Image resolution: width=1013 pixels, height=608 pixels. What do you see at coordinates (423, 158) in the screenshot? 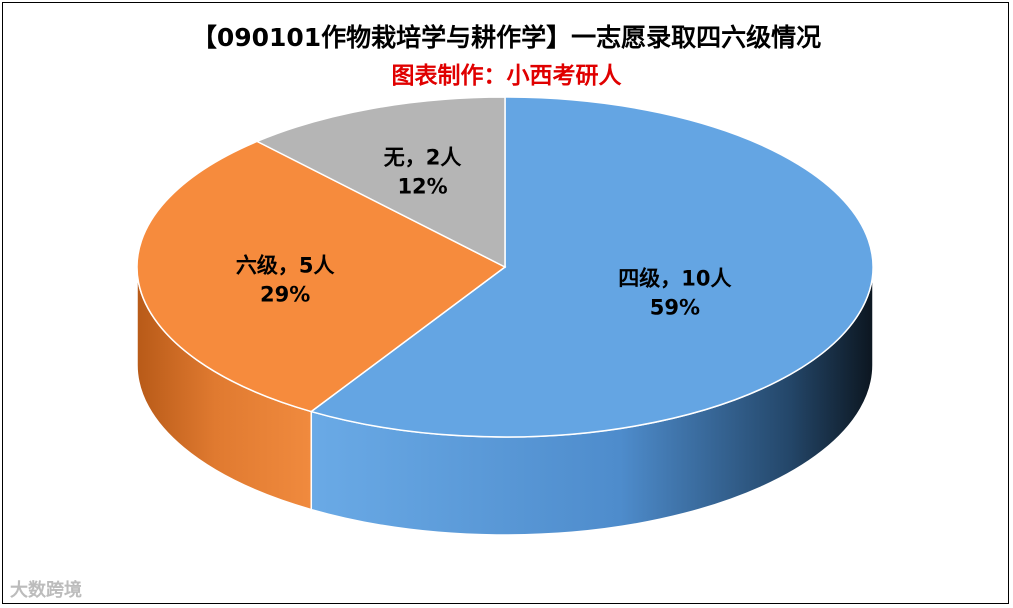
I see `slice-3-label: 无，2人` at bounding box center [423, 158].